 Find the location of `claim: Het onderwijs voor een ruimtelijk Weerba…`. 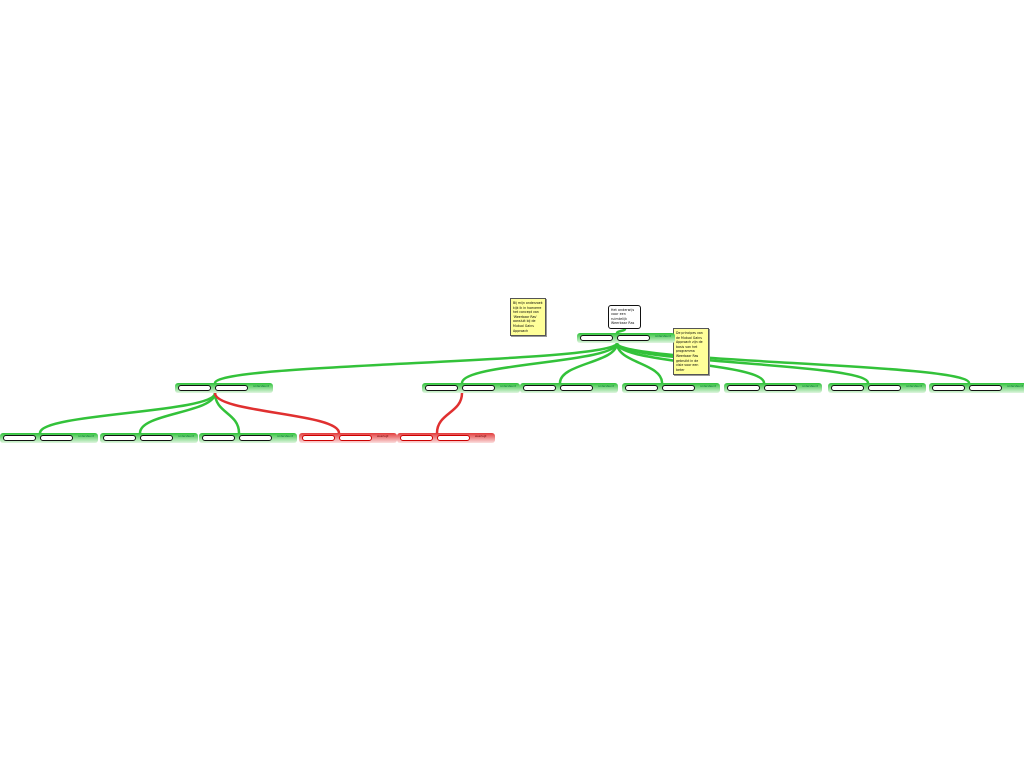

claim: Het onderwijs voor een ruimtelijk Weerba… is located at coordinates (624, 317).